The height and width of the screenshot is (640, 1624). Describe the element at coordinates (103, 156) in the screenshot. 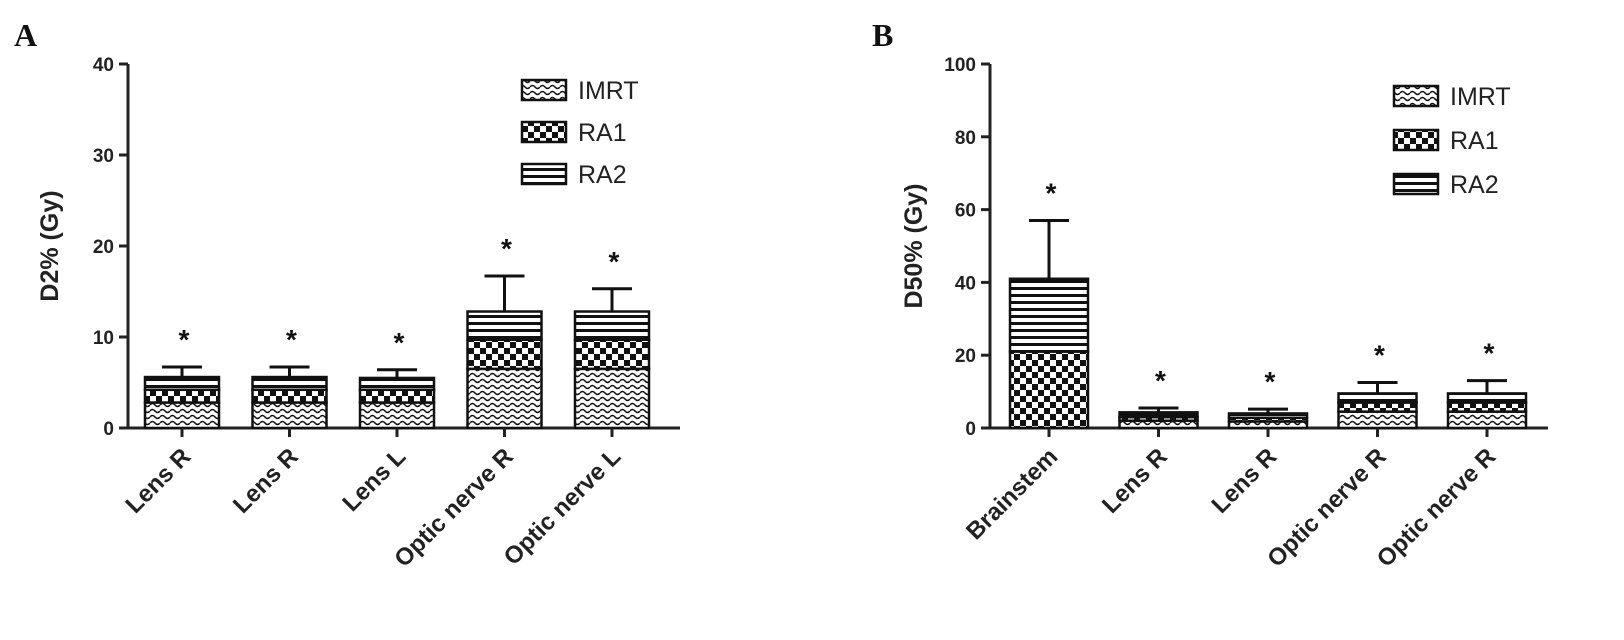

I see `panel-a-y-tick-label: 30` at that location.